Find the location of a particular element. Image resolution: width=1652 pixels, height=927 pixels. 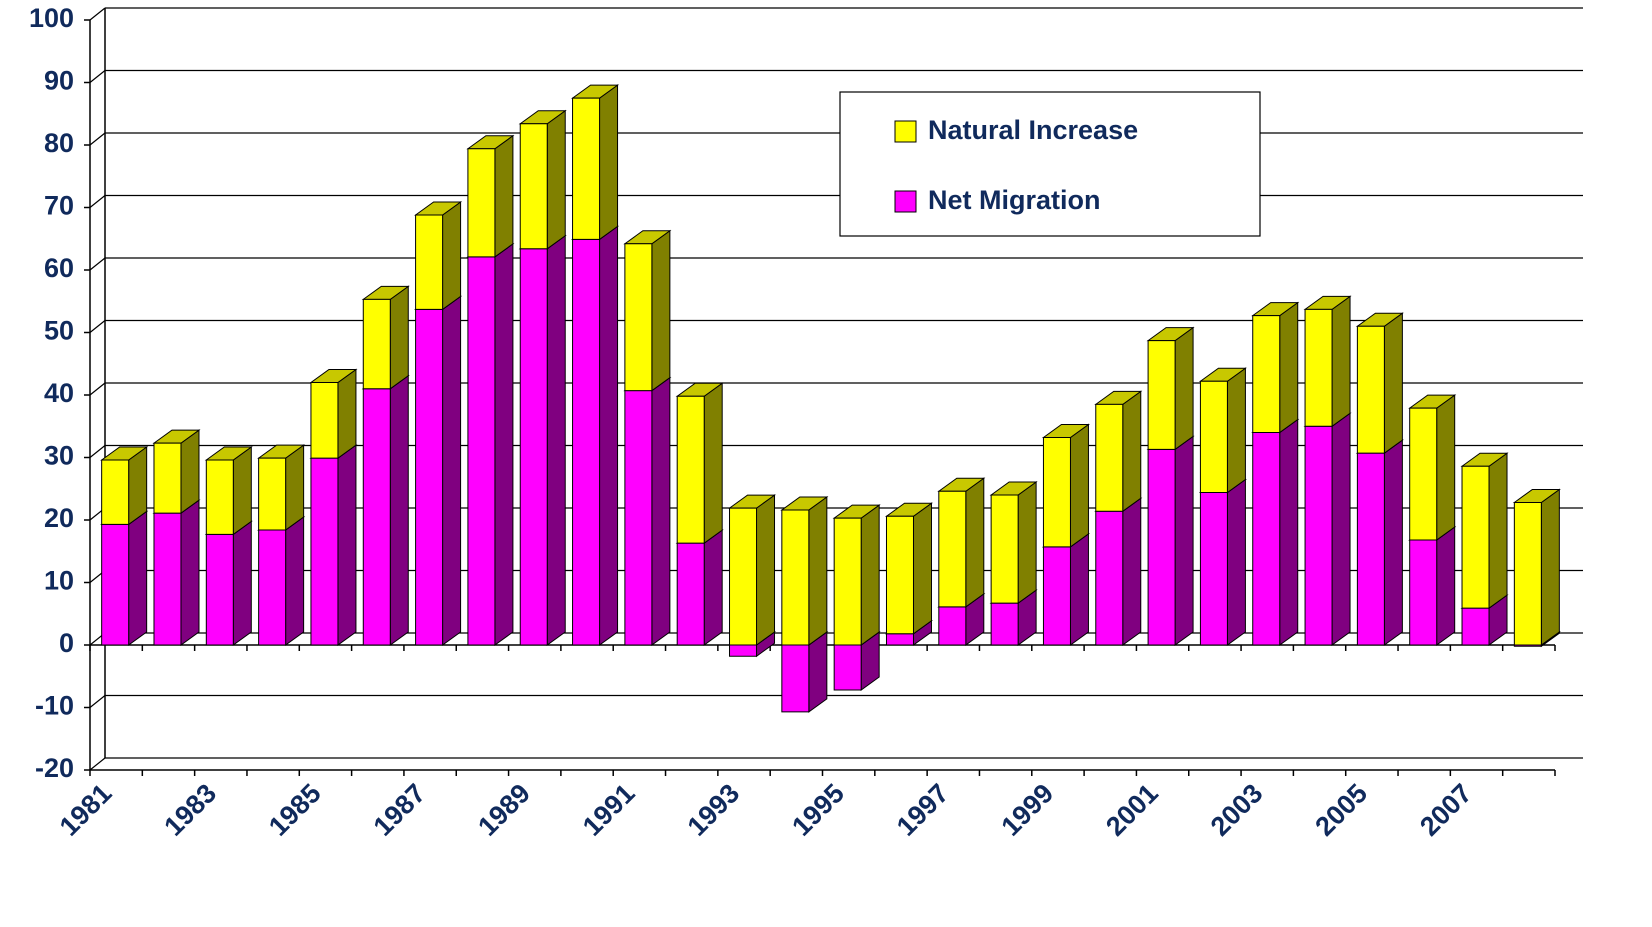

y-tick-label: 80 is located at coordinates (59, 143).